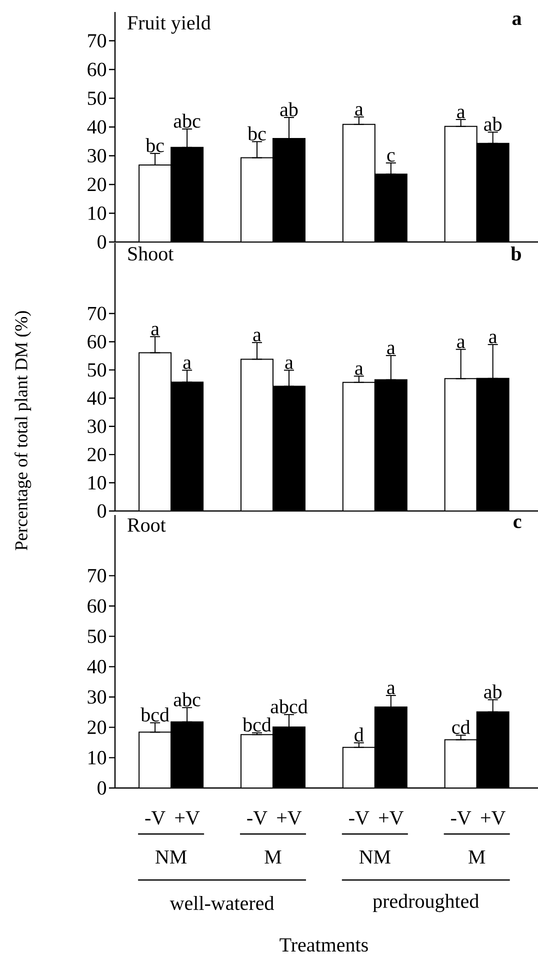 This screenshot has height=957, width=538. I want to click on chart-title: Shoot, so click(151, 253).